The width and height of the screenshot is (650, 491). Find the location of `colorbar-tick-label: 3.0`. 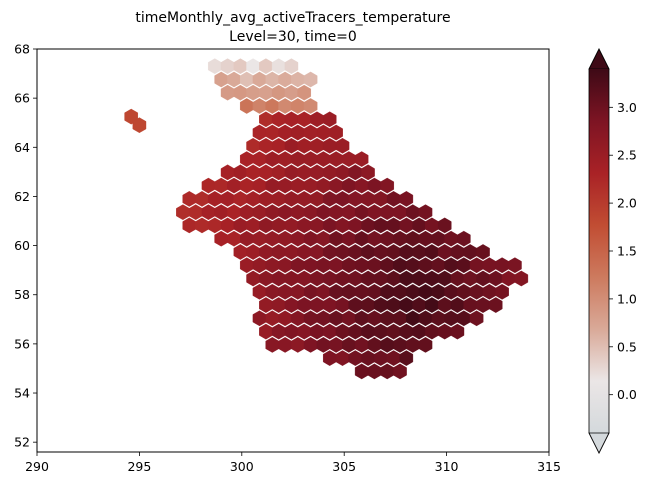

colorbar-tick-label: 3.0 is located at coordinates (627, 107).